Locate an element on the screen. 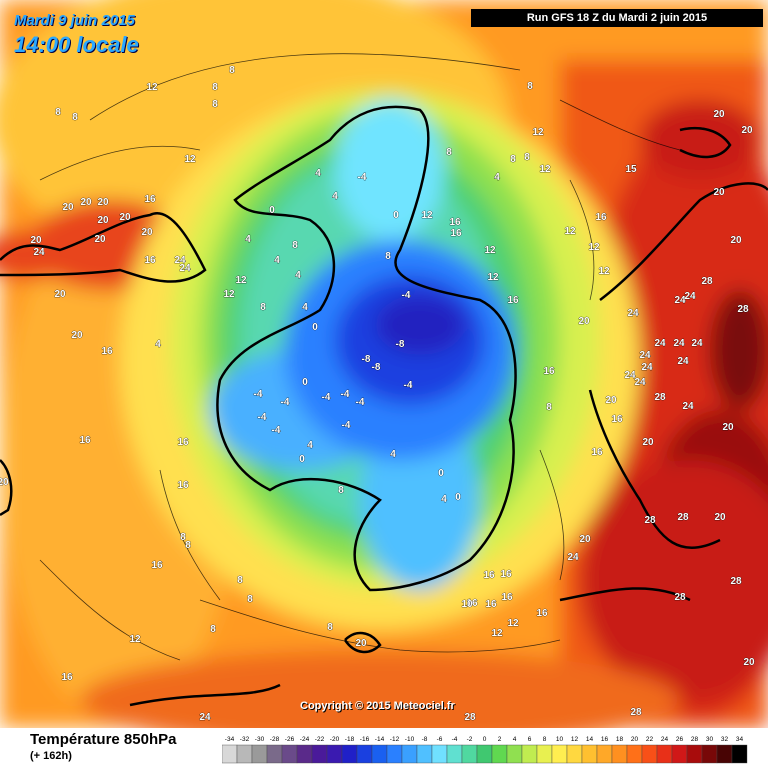  legend-tick: 6 is located at coordinates (530, 739).